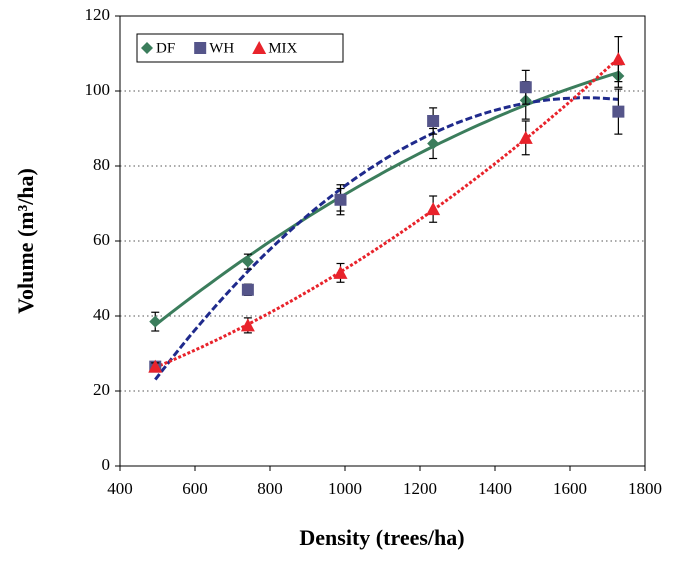  I want to click on x-axis-title: Density (trees/ha), so click(381, 537).